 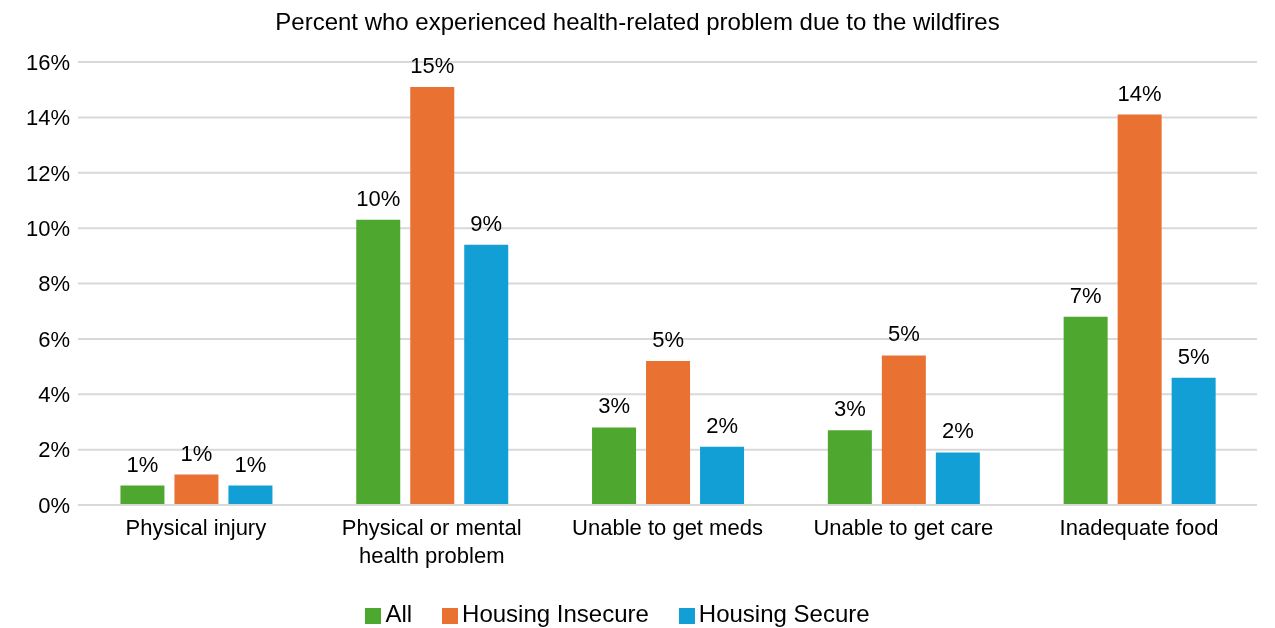 What do you see at coordinates (1139, 93) in the screenshot?
I see `data-label: 14%` at bounding box center [1139, 93].